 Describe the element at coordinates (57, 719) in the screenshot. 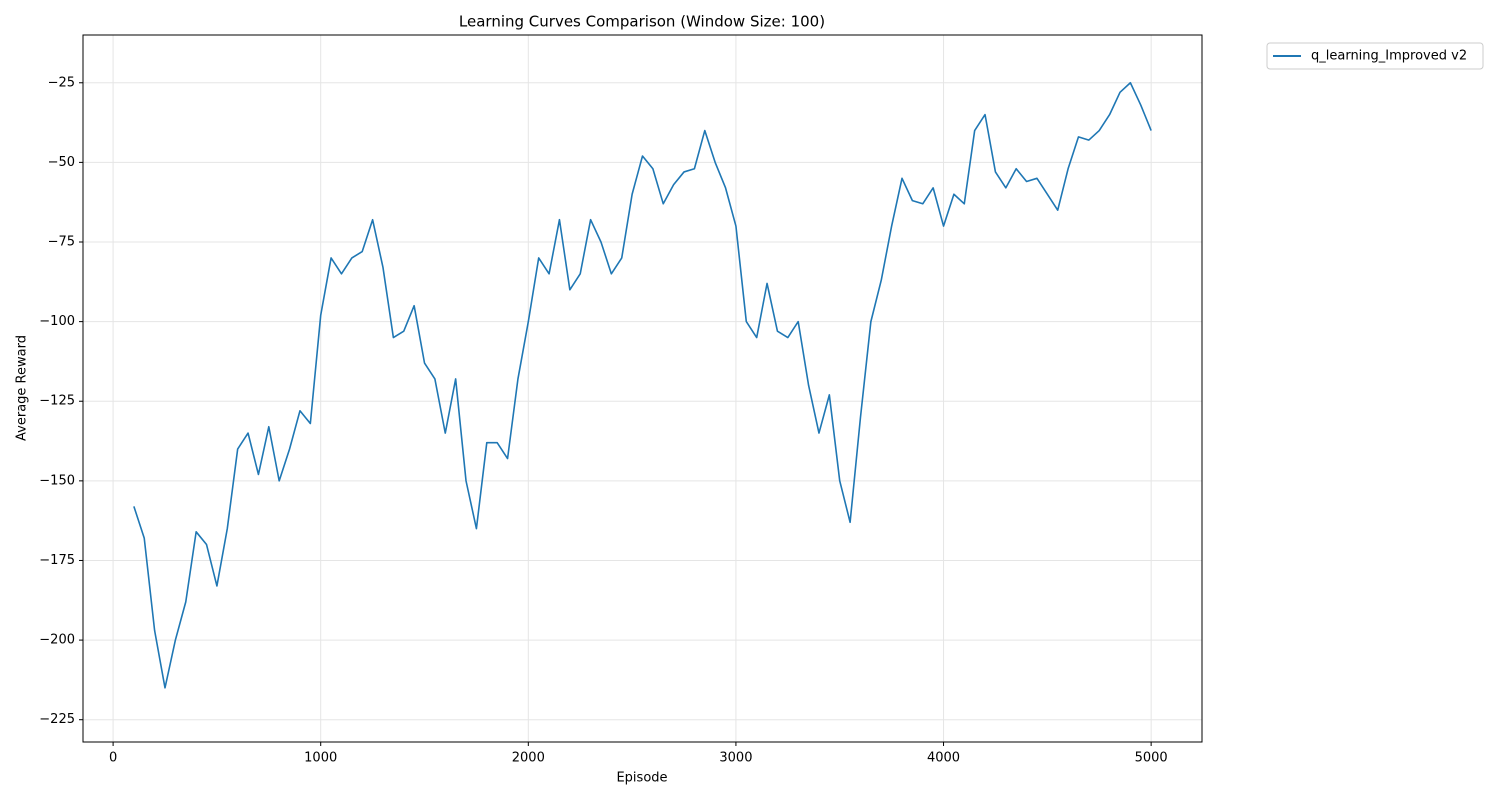

I see `y-tick-label: −225` at that location.